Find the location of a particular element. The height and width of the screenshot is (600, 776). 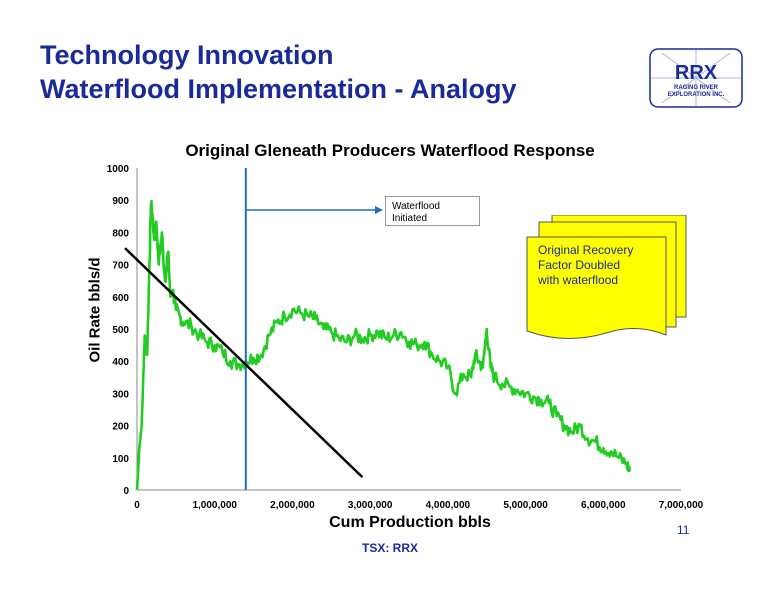

x-tick-label: 2,000,000 is located at coordinates (292, 505).